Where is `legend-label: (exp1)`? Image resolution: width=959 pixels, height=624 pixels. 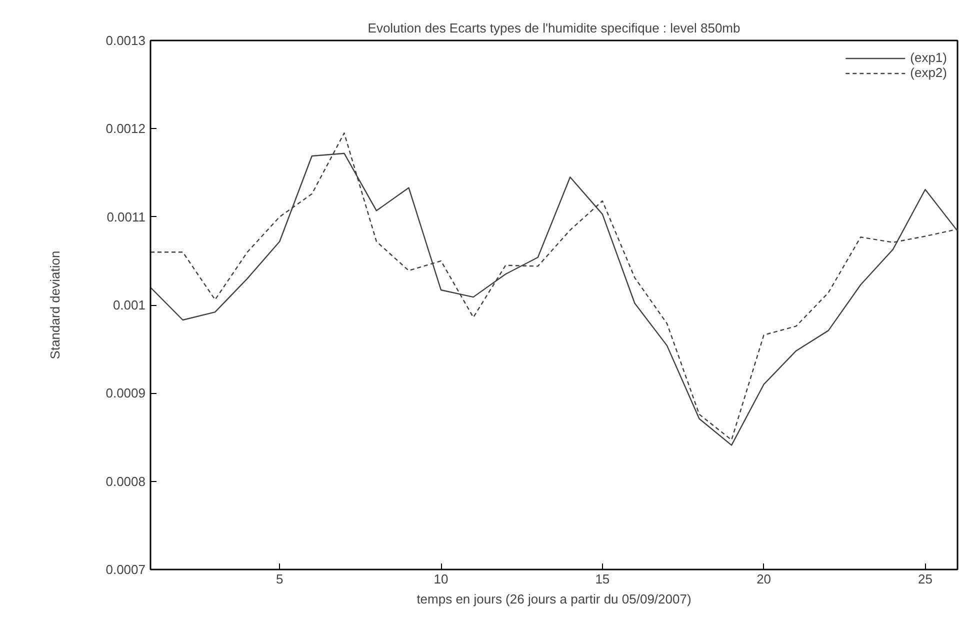 legend-label: (exp1) is located at coordinates (928, 57).